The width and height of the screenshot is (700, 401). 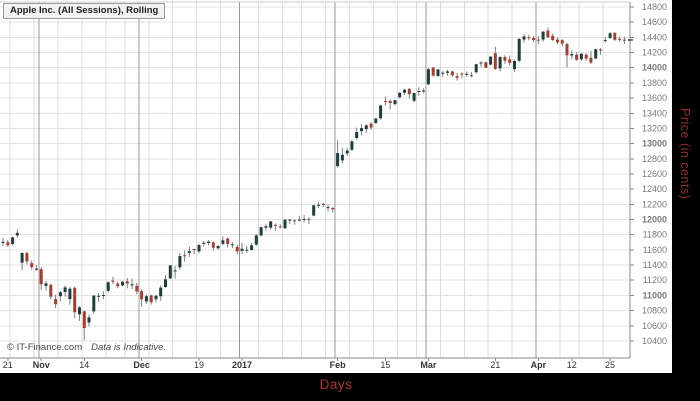 What do you see at coordinates (654, 159) in the screenshot?
I see `y-tick-label: 12800` at bounding box center [654, 159].